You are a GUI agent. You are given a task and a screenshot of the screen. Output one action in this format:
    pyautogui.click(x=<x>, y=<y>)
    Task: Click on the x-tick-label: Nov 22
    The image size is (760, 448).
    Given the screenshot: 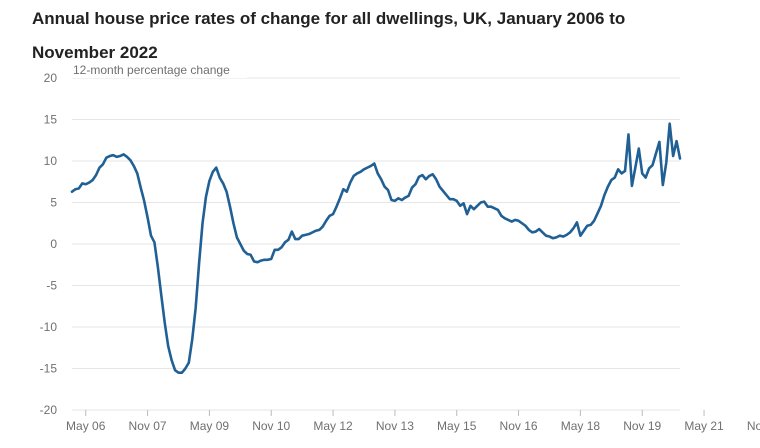 What is the action you would take?
    pyautogui.click(x=753, y=426)
    